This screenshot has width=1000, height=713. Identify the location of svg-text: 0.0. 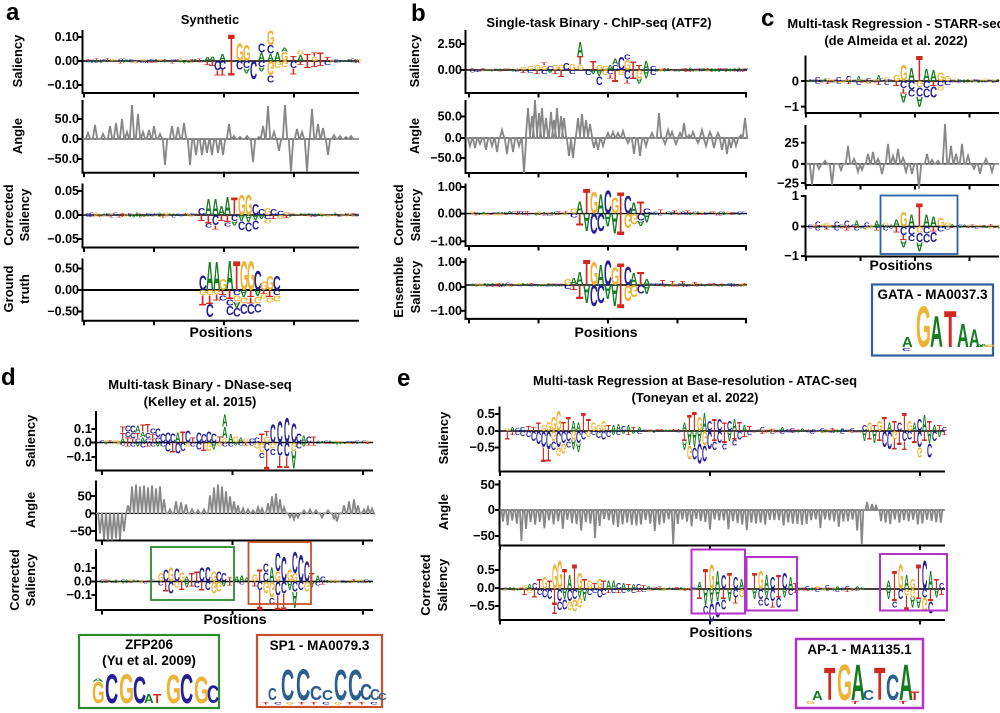
(83, 442).